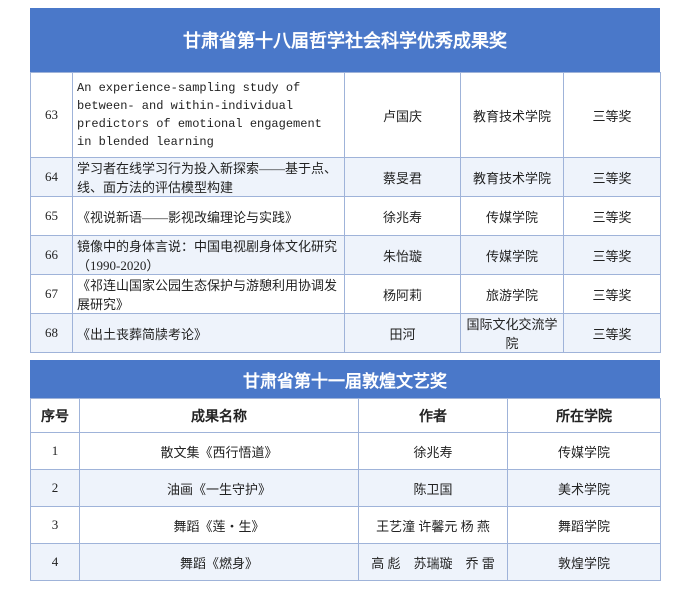  I want to click on table-cell: 旅游学院, so click(512, 294).